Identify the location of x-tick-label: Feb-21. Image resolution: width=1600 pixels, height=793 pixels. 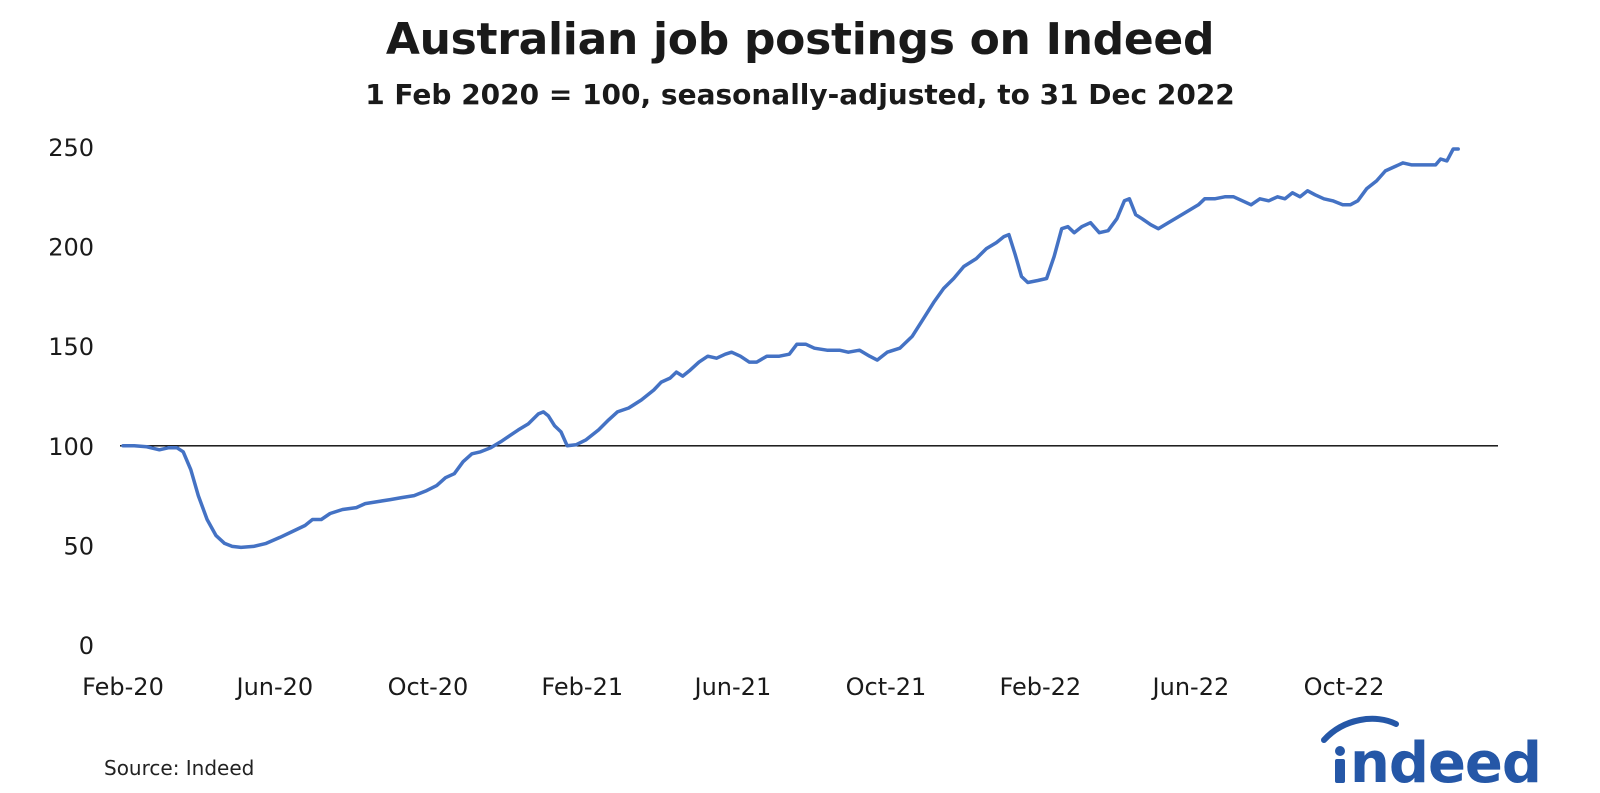
(582, 687).